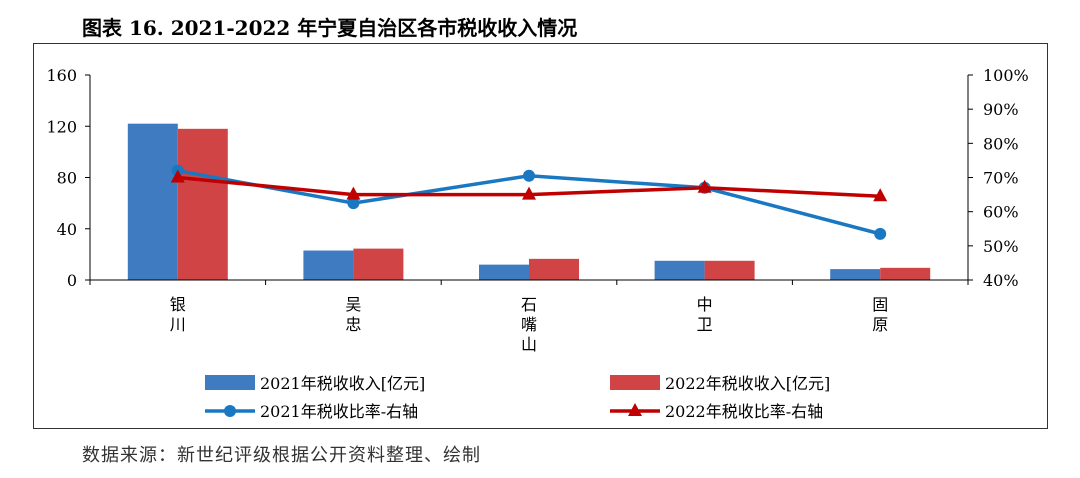 The width and height of the screenshot is (1080, 478). What do you see at coordinates (635, 409) in the screenshot?
I see `legend-marker-triangle` at bounding box center [635, 409].